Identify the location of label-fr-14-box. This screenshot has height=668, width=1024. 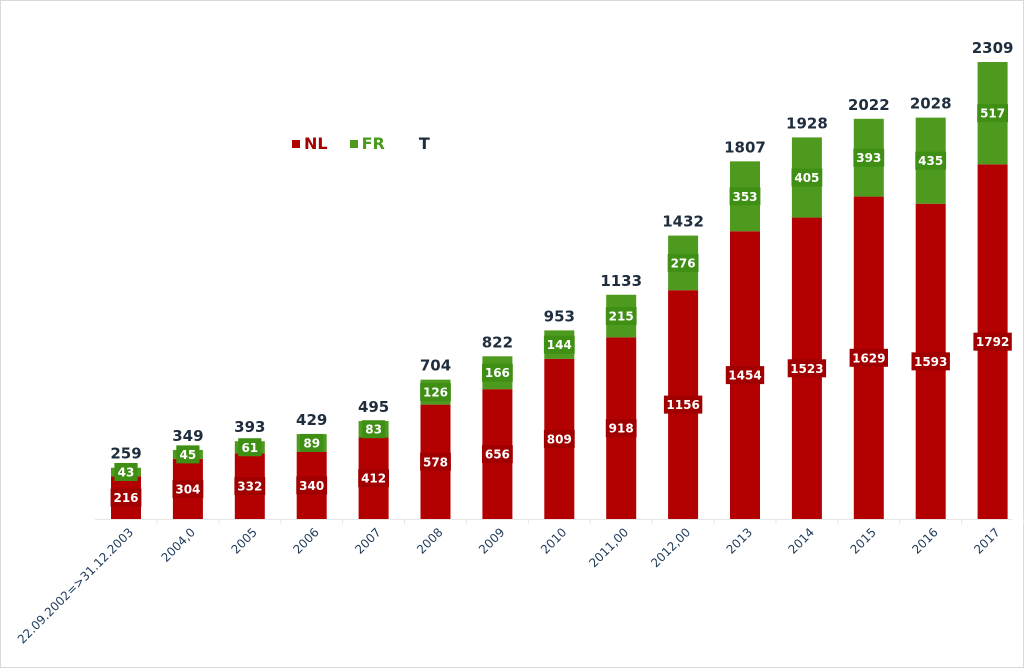
(992, 113).